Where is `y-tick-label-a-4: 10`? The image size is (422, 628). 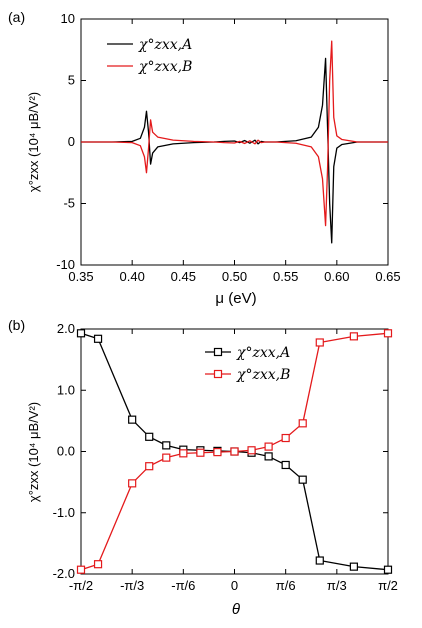 y-tick-label-a-4: 10 is located at coordinates (68, 18).